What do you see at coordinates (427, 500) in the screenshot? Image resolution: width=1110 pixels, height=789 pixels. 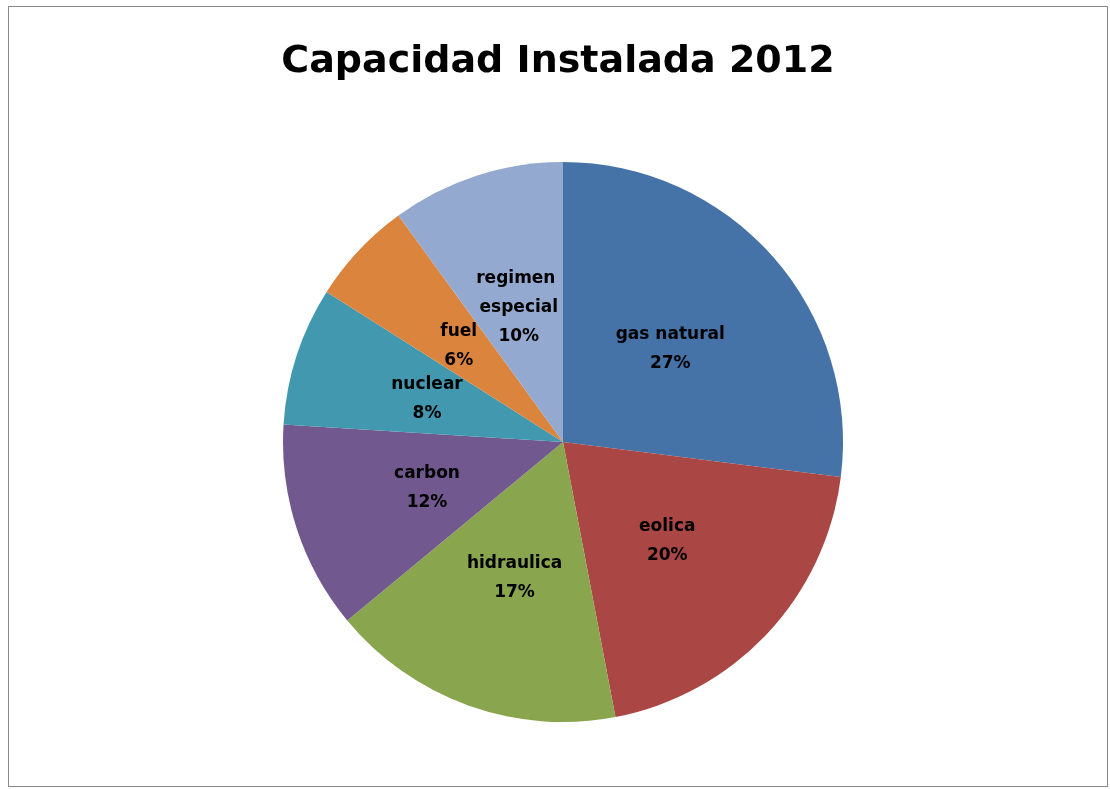 I see `data-label: 12%` at bounding box center [427, 500].